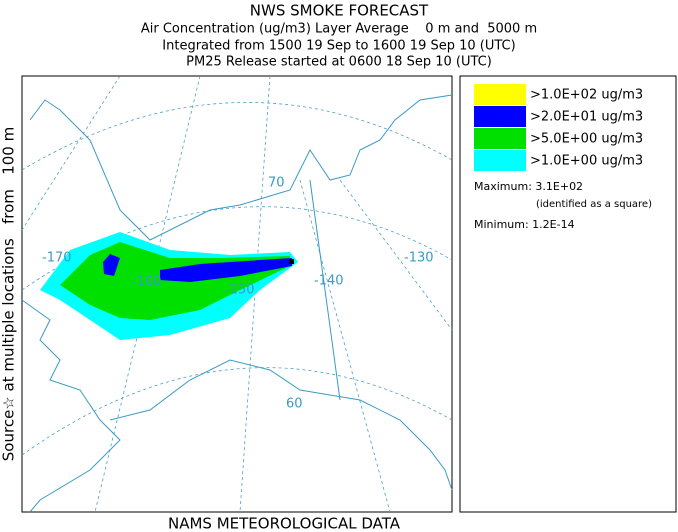 This screenshot has width=678, height=532. Describe the element at coordinates (291, 261) in the screenshot. I see `maximum-square` at that location.